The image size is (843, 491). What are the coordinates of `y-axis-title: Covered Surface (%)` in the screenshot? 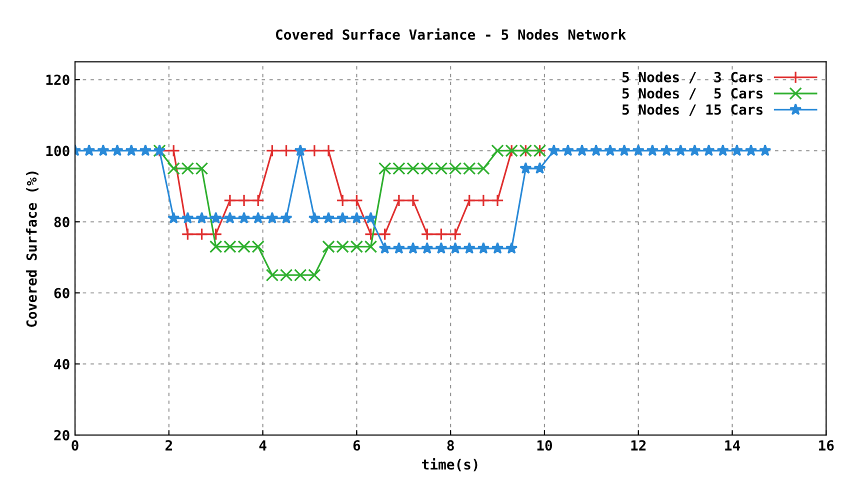 It's located at (32, 249).